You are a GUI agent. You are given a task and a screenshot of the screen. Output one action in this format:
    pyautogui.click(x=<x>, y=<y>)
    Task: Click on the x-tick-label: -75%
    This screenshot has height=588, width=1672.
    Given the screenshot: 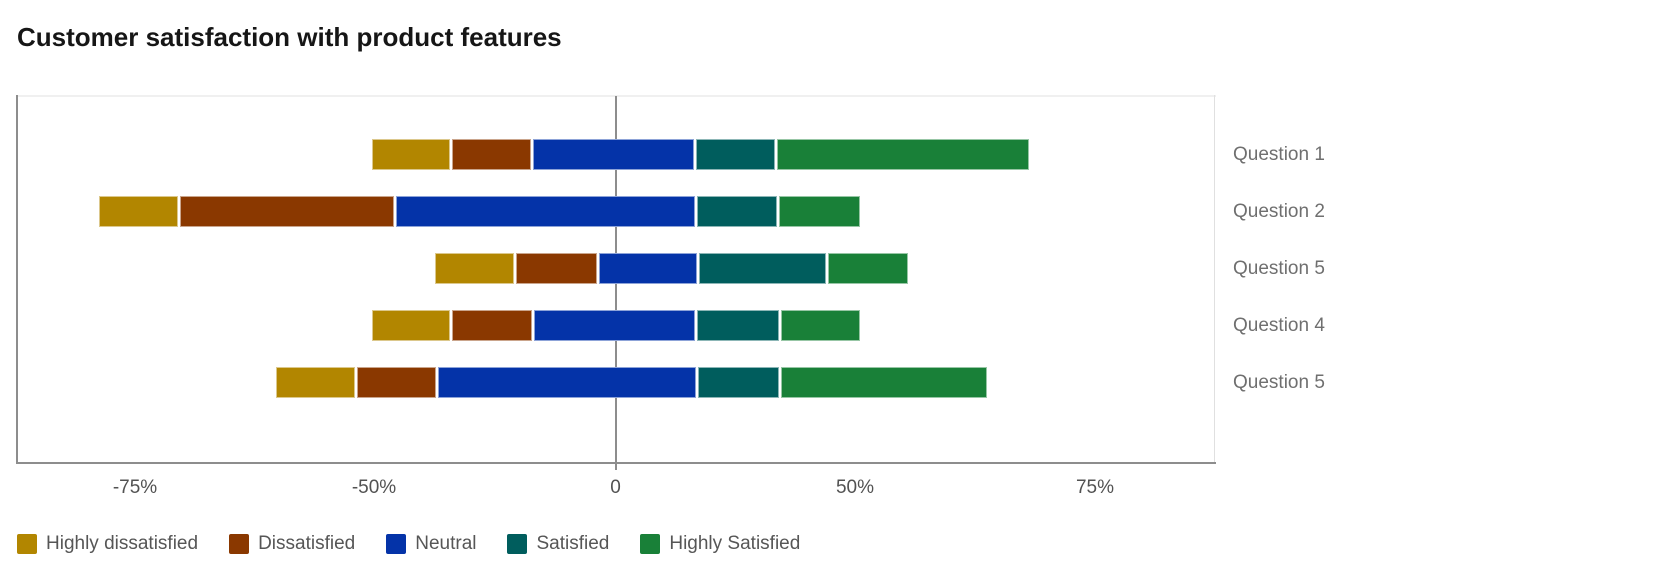 What is the action you would take?
    pyautogui.click(x=135, y=487)
    